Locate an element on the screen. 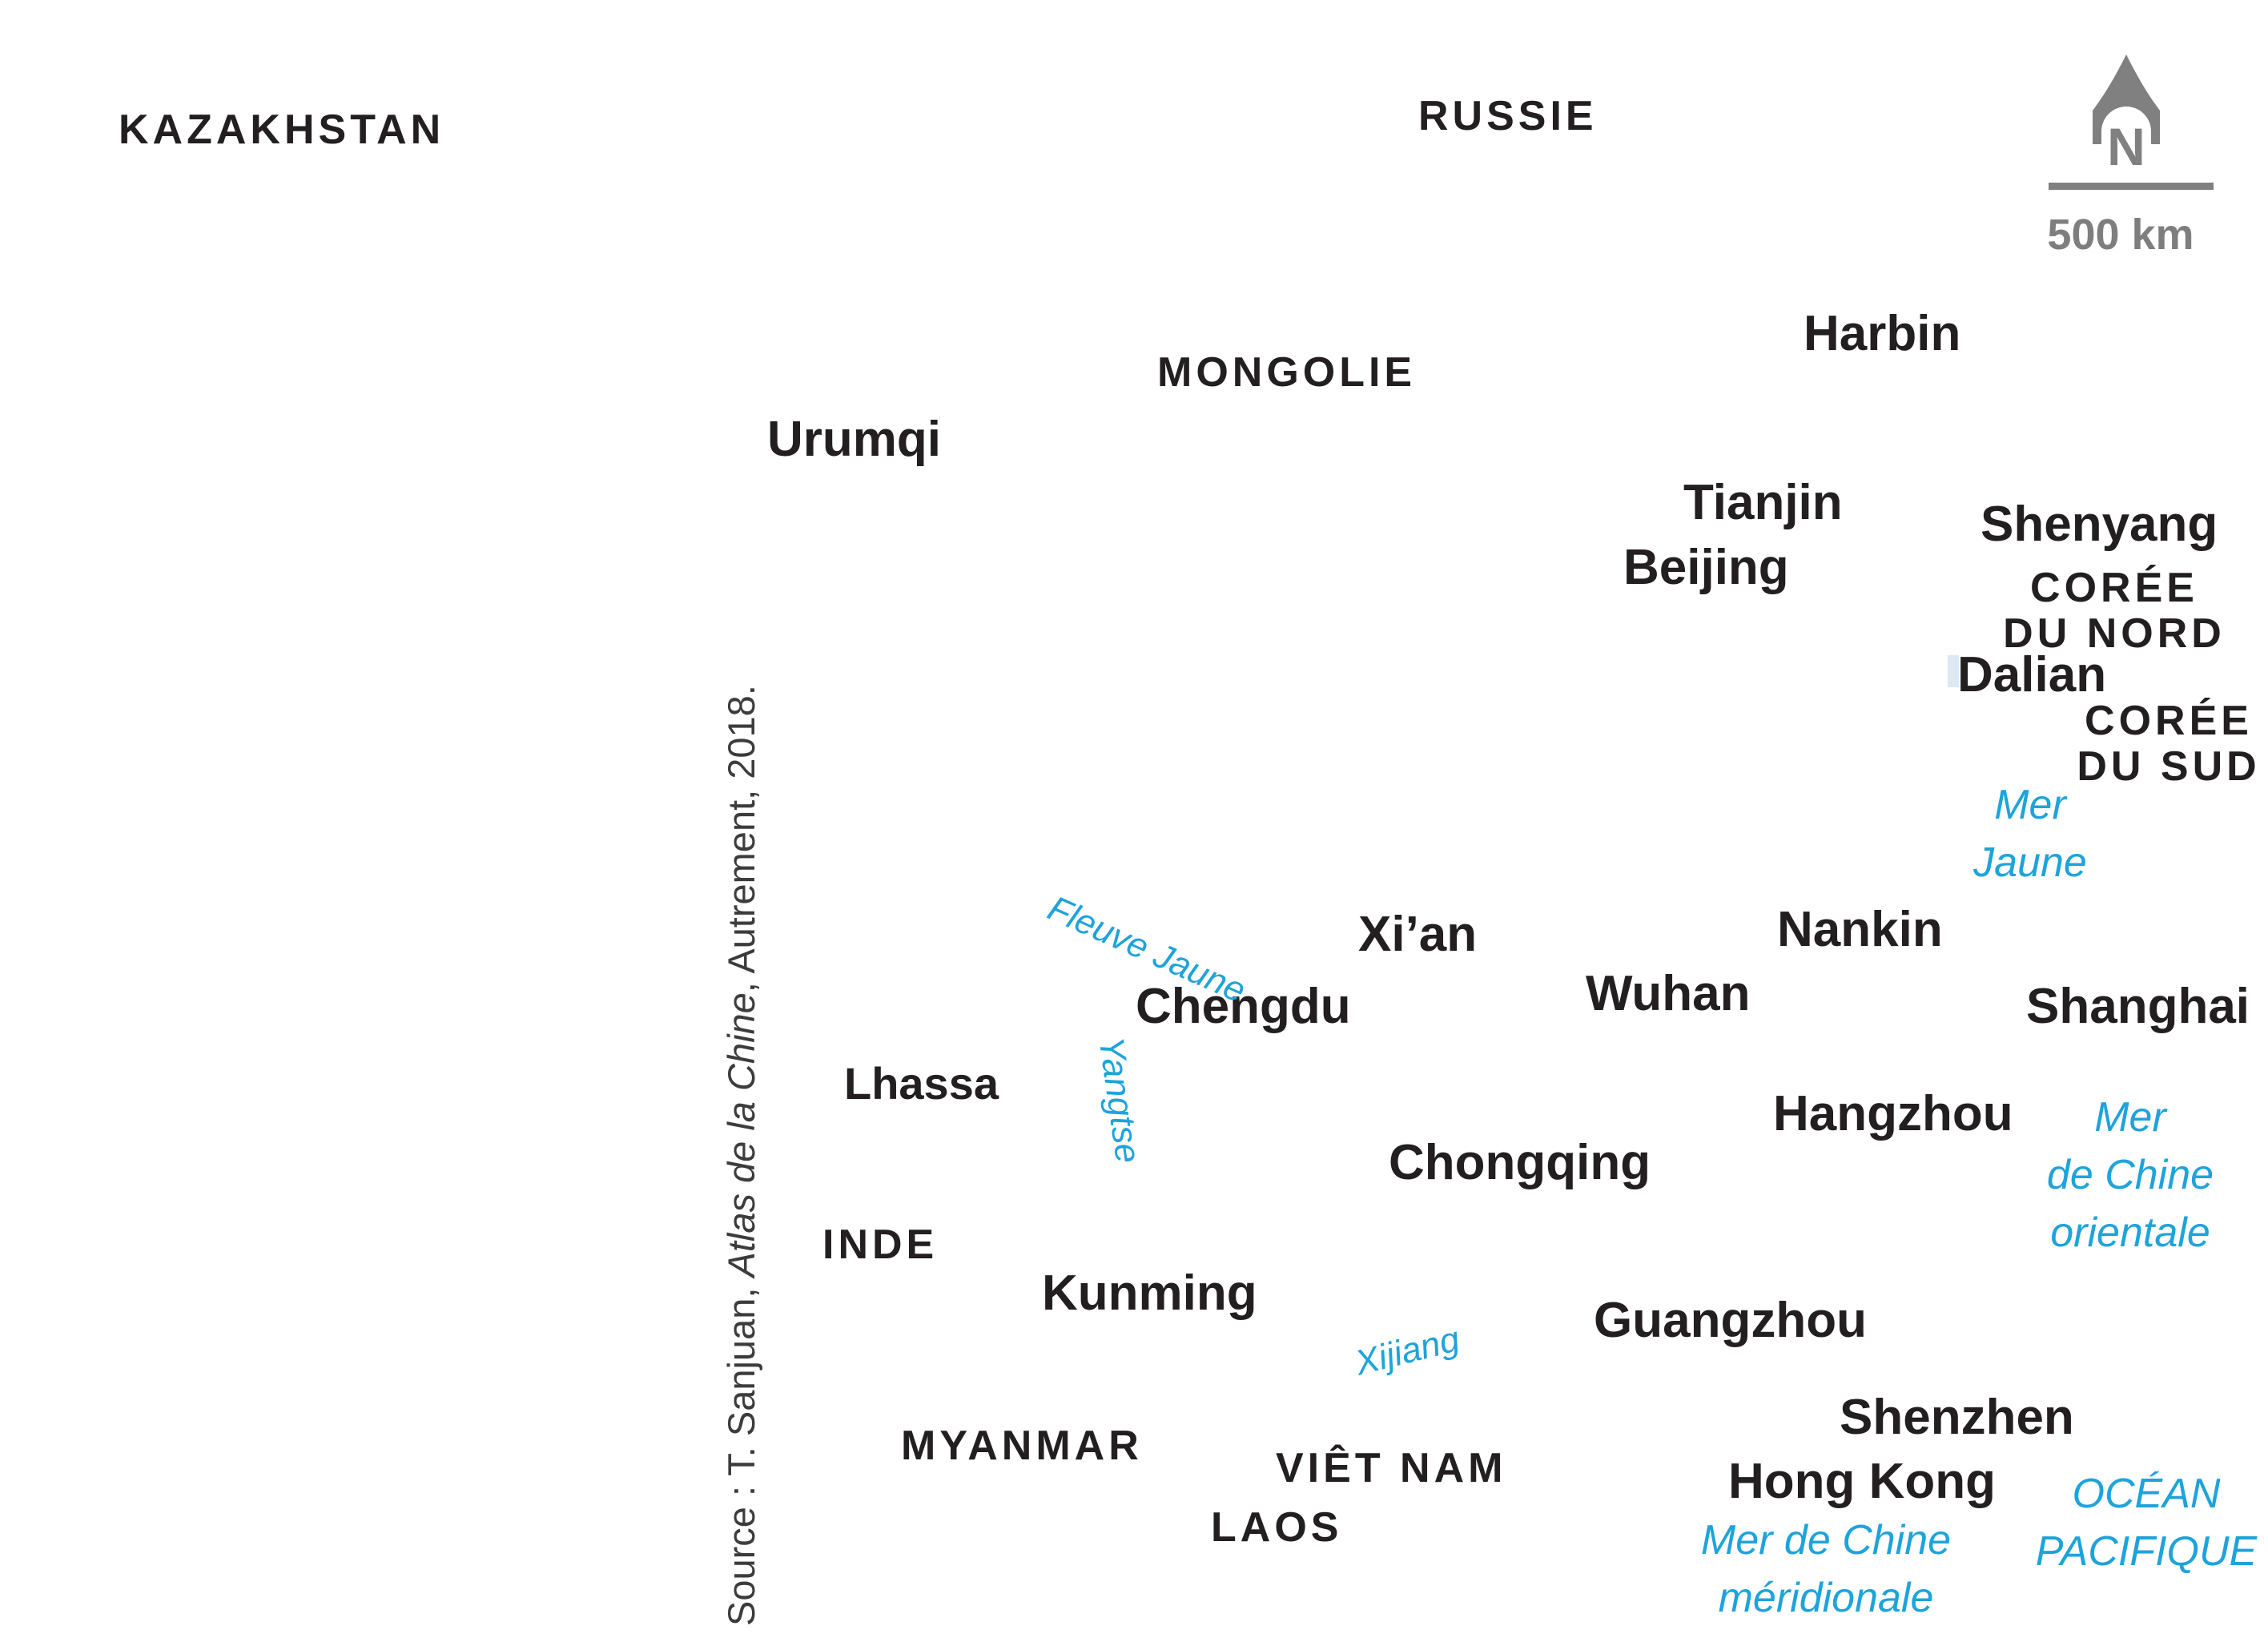 The width and height of the screenshot is (2268, 1634). country-russie: RUSSIE is located at coordinates (1508, 116).